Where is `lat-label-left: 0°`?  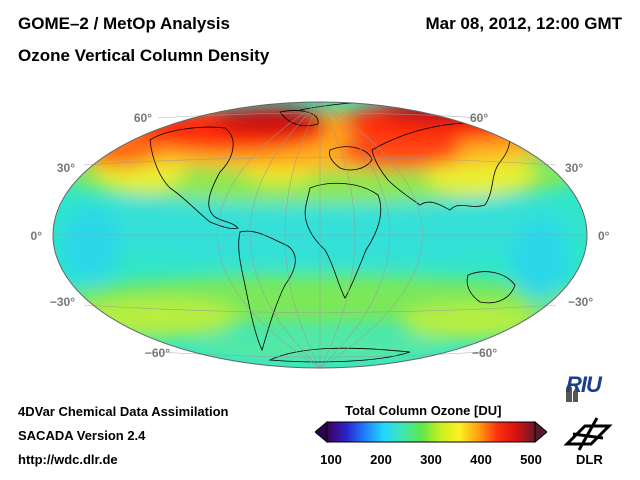 lat-label-left: 0° is located at coordinates (37, 236).